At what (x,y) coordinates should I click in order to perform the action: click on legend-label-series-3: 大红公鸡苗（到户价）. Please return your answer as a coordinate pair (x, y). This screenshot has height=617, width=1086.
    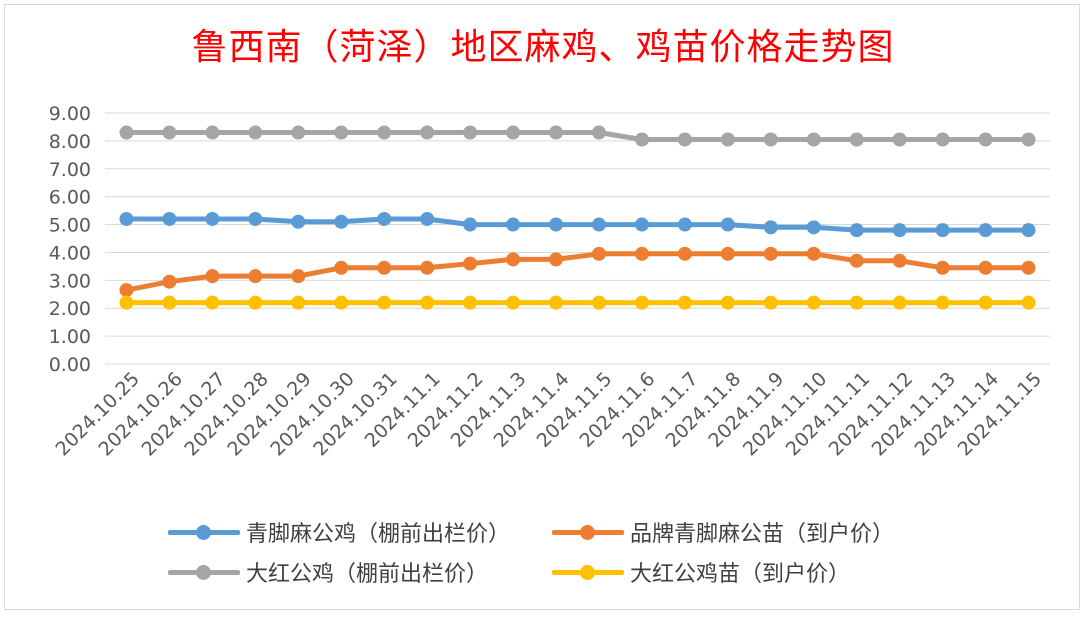
    Looking at the image, I should click on (740, 574).